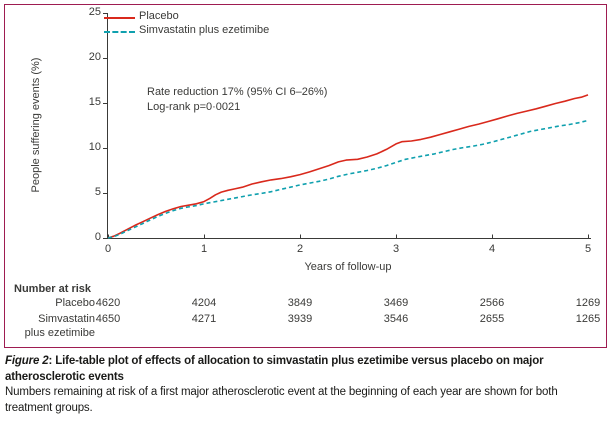  I want to click on y-tick-label: 0, so click(97, 237).